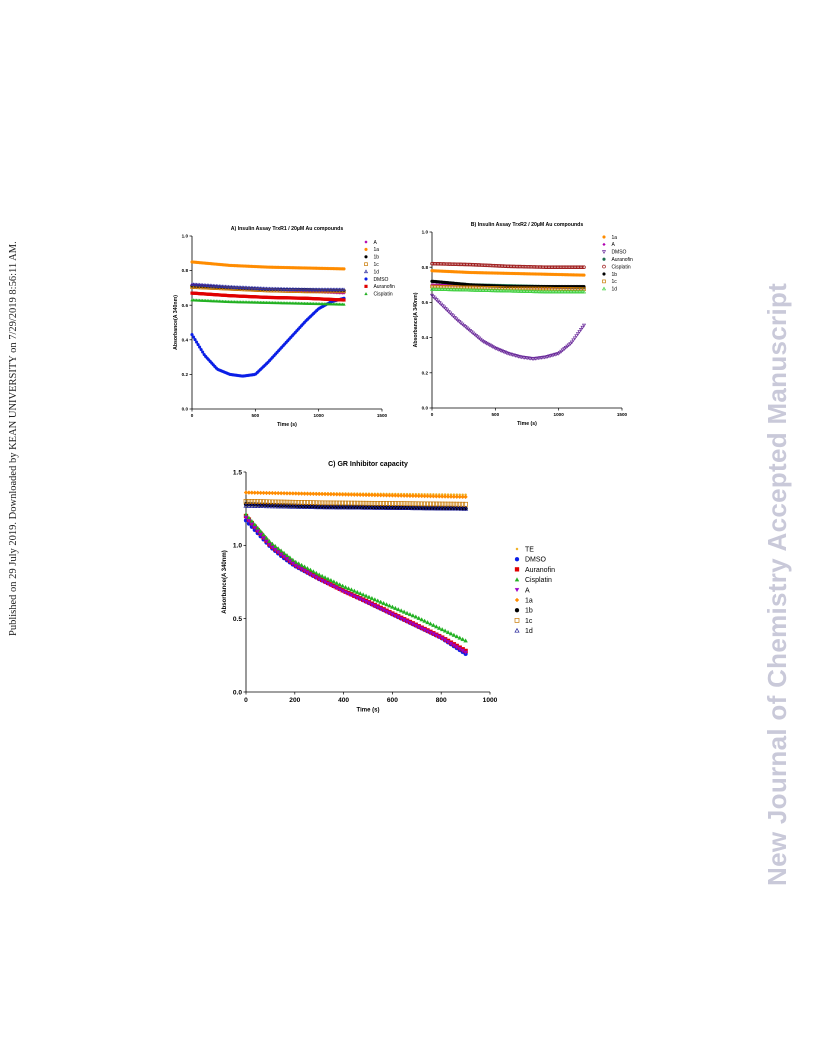  What do you see at coordinates (355, 585) in the screenshot?
I see `series-a` at bounding box center [355, 585].